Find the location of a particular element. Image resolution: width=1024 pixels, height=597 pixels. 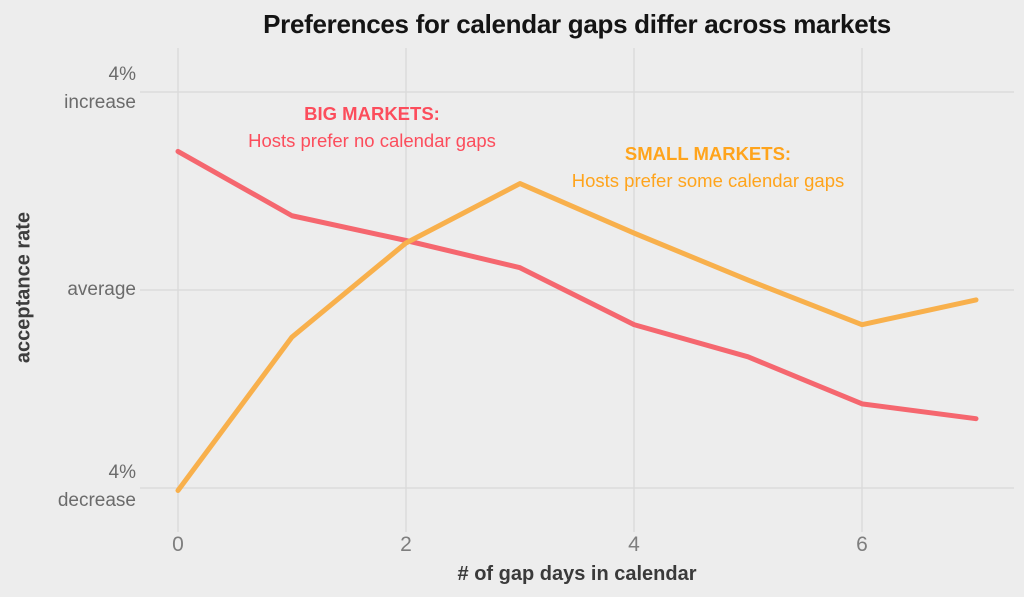

annotation-big-markets-body: Hosts prefer no calendar gaps is located at coordinates (372, 140).